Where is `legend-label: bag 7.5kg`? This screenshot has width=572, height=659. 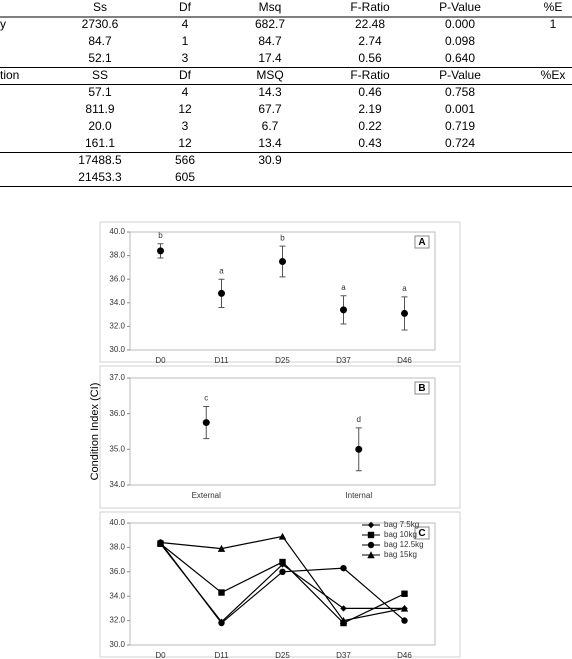 legend-label: bag 7.5kg is located at coordinates (401, 524).